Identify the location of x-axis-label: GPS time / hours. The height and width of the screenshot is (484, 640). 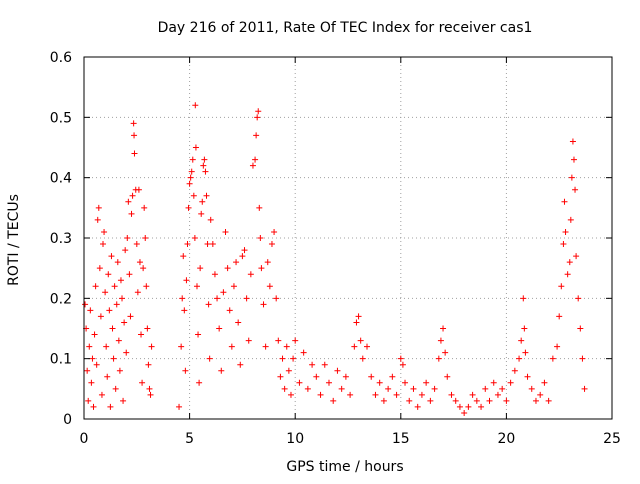
(344, 467).